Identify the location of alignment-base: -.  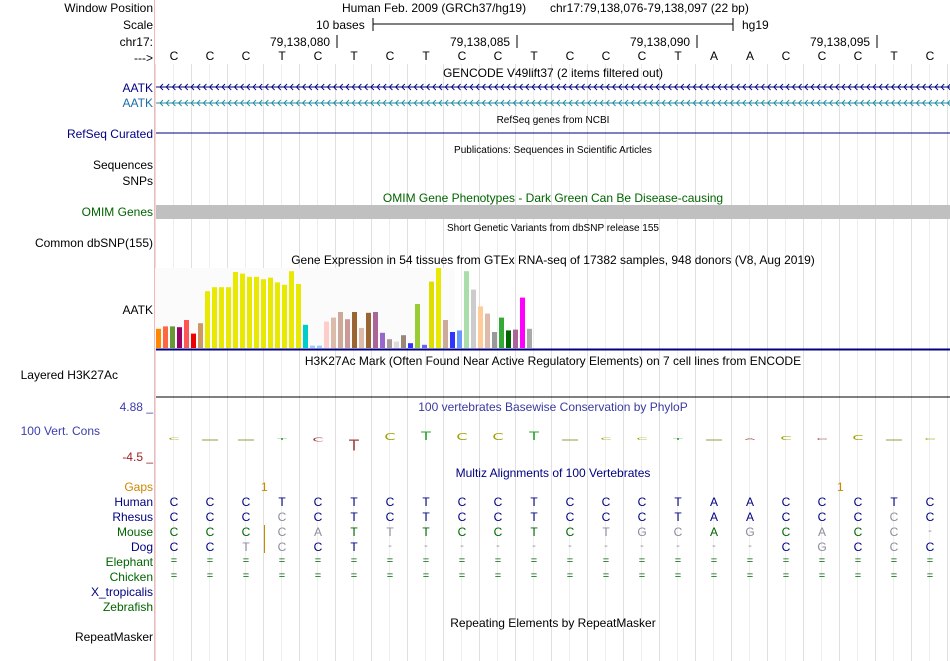
(498, 546).